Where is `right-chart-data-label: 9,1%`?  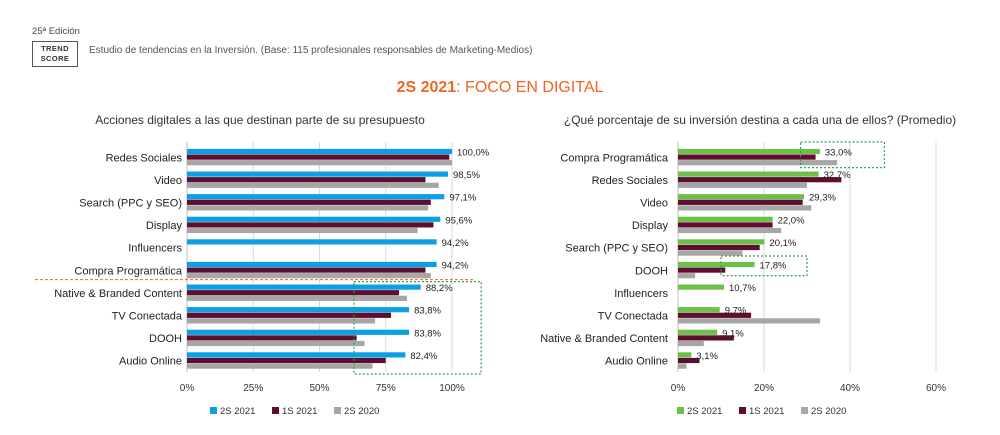
right-chart-data-label: 9,1% is located at coordinates (733, 333).